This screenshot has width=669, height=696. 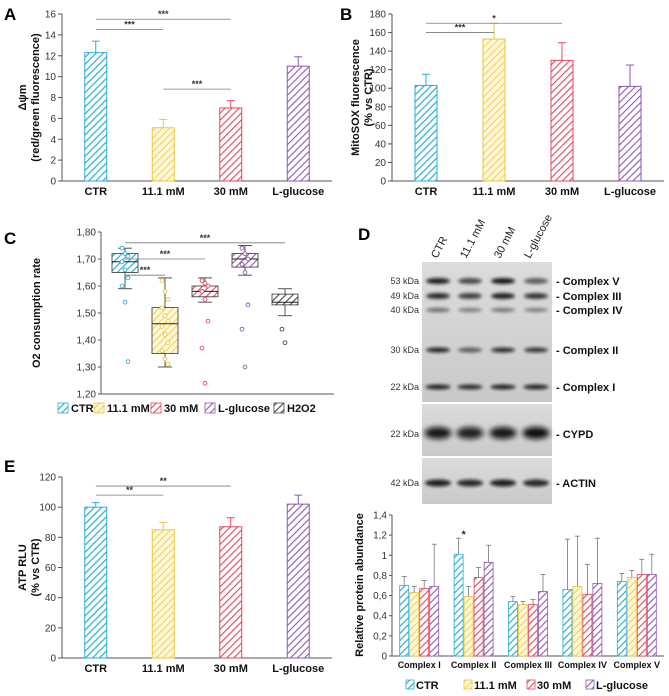 What do you see at coordinates (156, 408) in the screenshot?
I see `c-legend-swatch-30-mm` at bounding box center [156, 408].